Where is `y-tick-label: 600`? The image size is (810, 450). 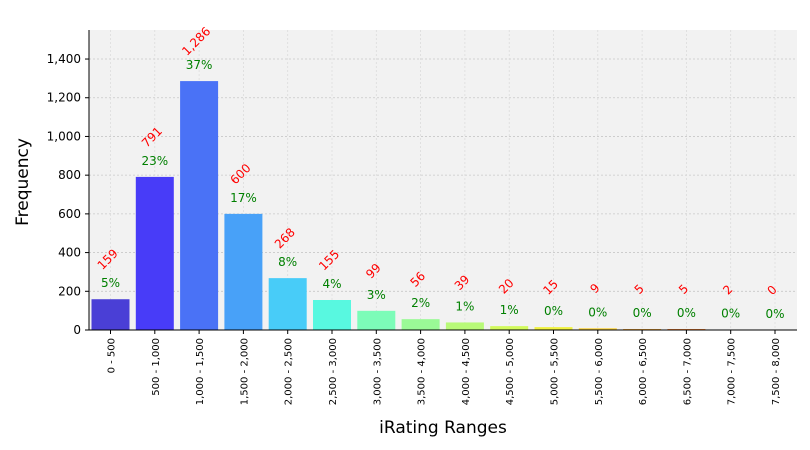
y-tick-label: 600 is located at coordinates (69, 214).